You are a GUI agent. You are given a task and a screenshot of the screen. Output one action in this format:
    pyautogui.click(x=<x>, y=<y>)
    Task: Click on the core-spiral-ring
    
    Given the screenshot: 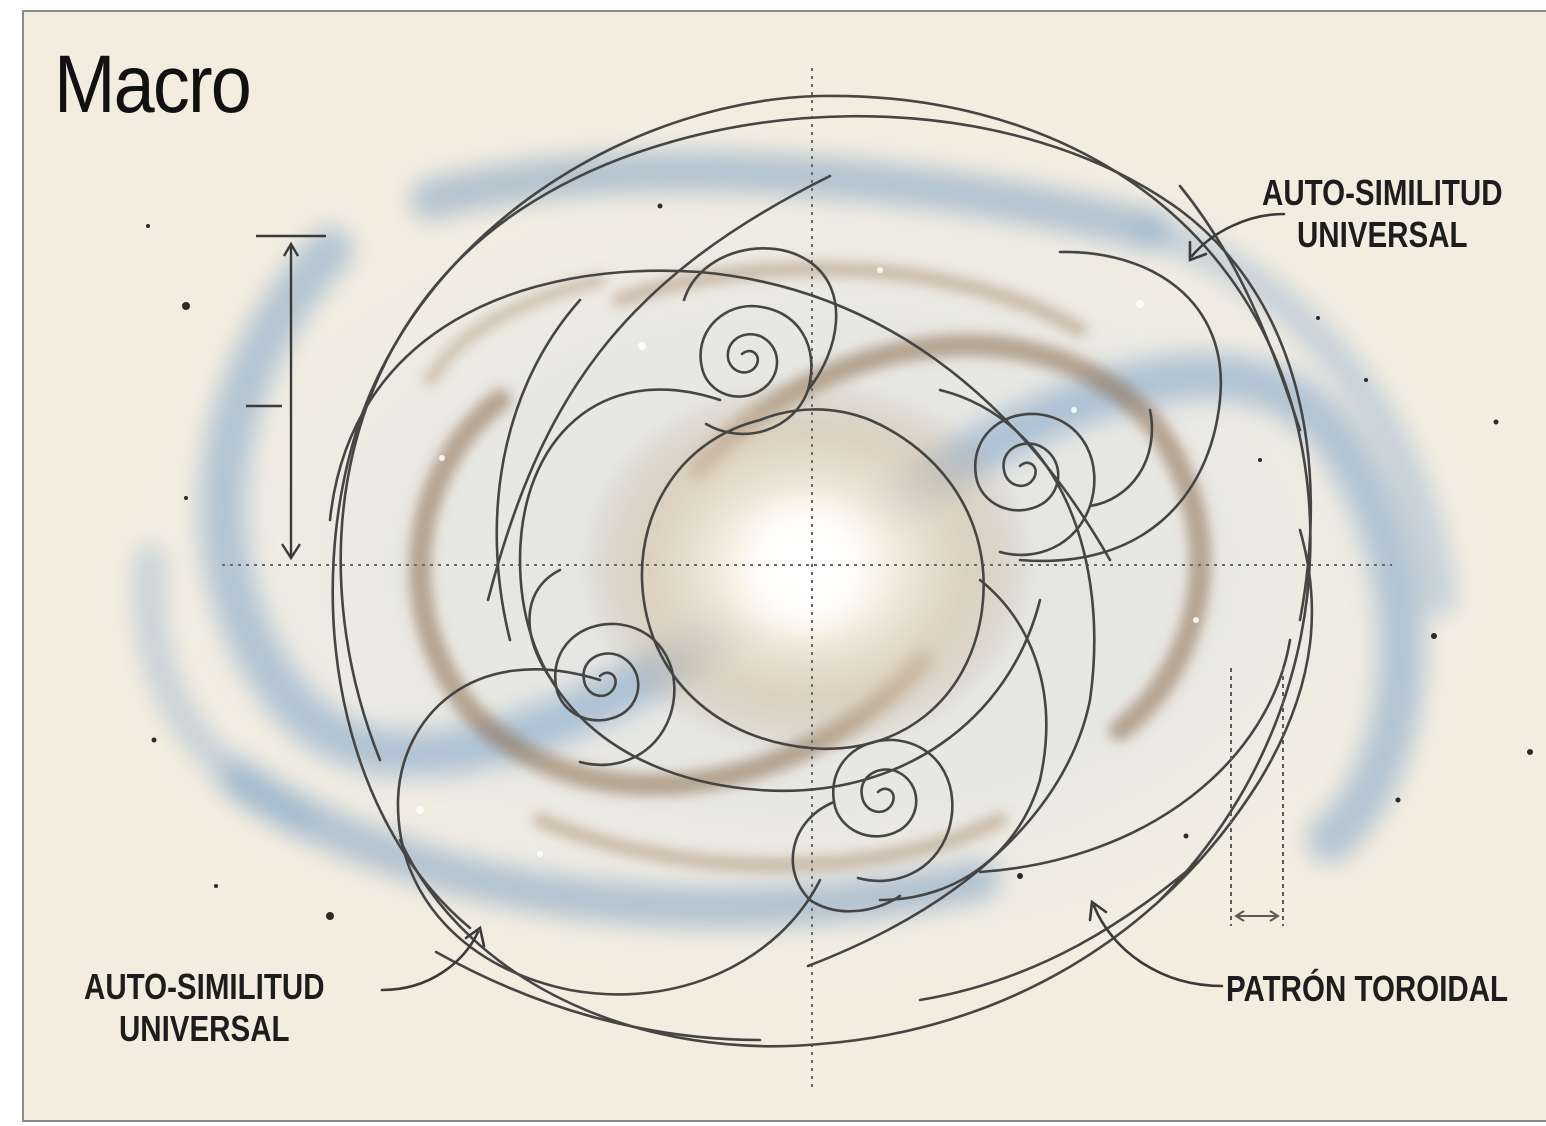 What is the action you would take?
    pyautogui.click(x=812, y=579)
    